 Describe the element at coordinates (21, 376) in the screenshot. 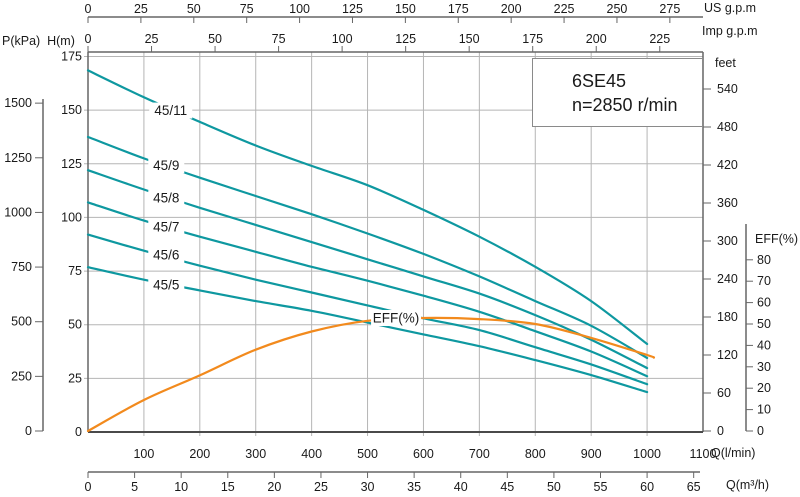

I see `pressure-tick-label: 250` at that location.